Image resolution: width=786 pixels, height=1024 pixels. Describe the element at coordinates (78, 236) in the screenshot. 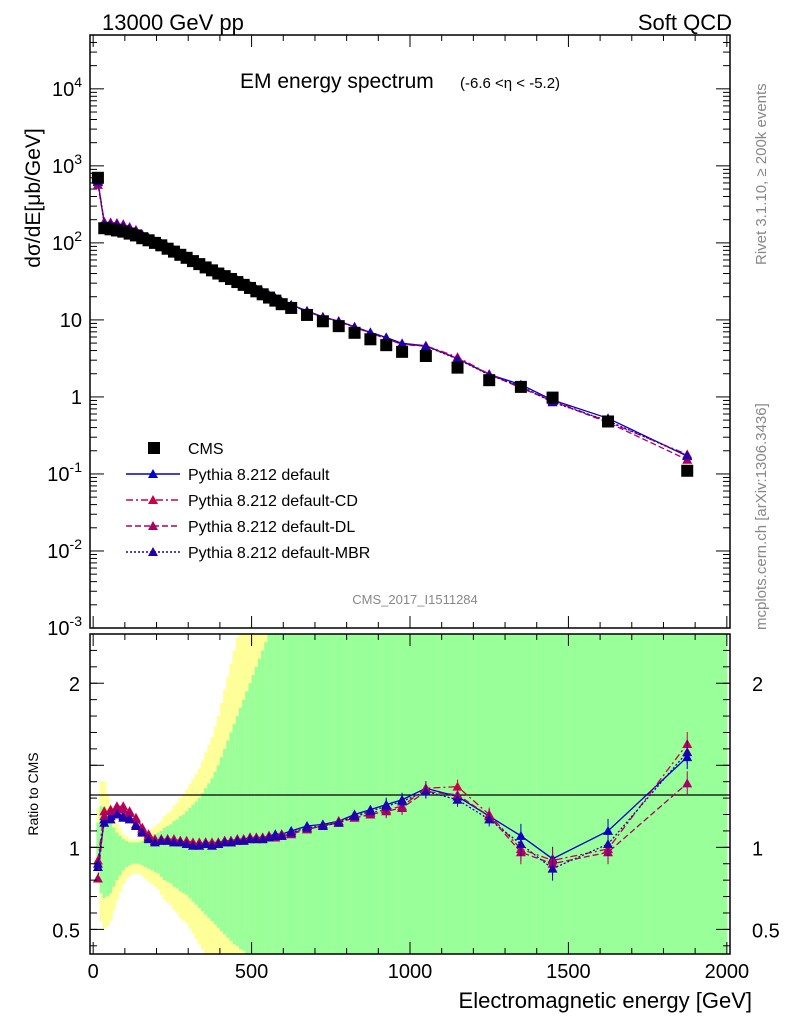

I see `y-tick-exponent: 2` at that location.